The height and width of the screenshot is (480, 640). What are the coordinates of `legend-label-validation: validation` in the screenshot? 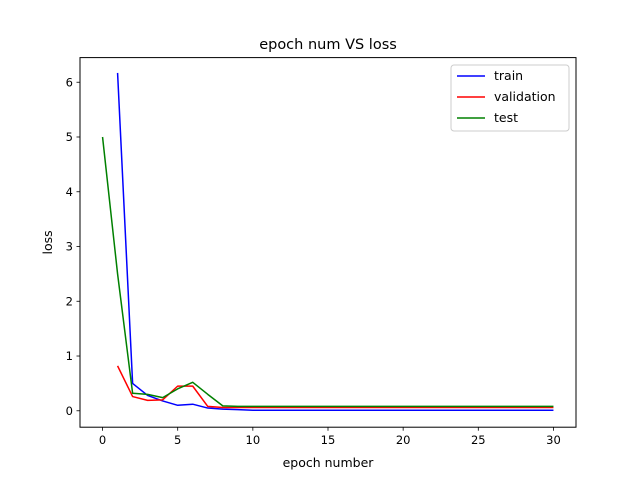 It's located at (525, 96).